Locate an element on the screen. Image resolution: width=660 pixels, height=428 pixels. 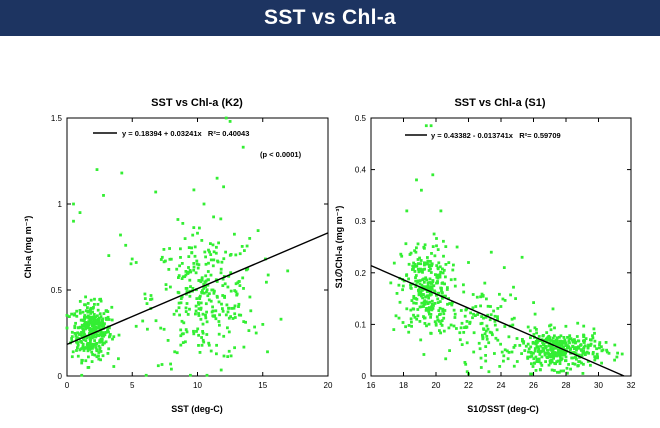
x-tick-label: 0 is located at coordinates (67, 385).